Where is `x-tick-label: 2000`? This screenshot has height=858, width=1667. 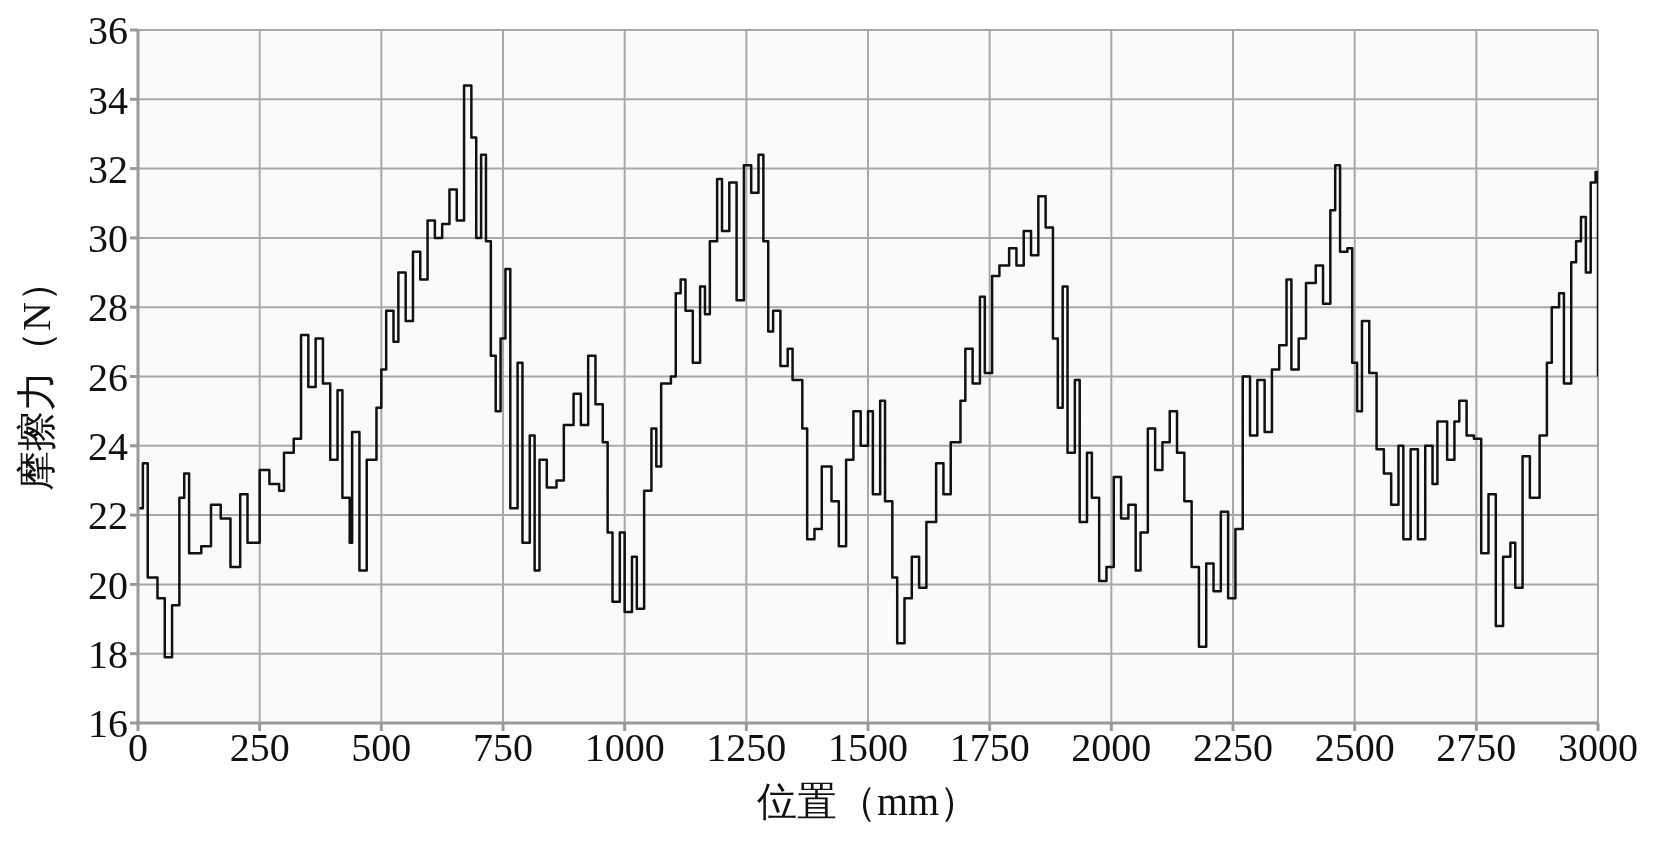 x-tick-label: 2000 is located at coordinates (1111, 748).